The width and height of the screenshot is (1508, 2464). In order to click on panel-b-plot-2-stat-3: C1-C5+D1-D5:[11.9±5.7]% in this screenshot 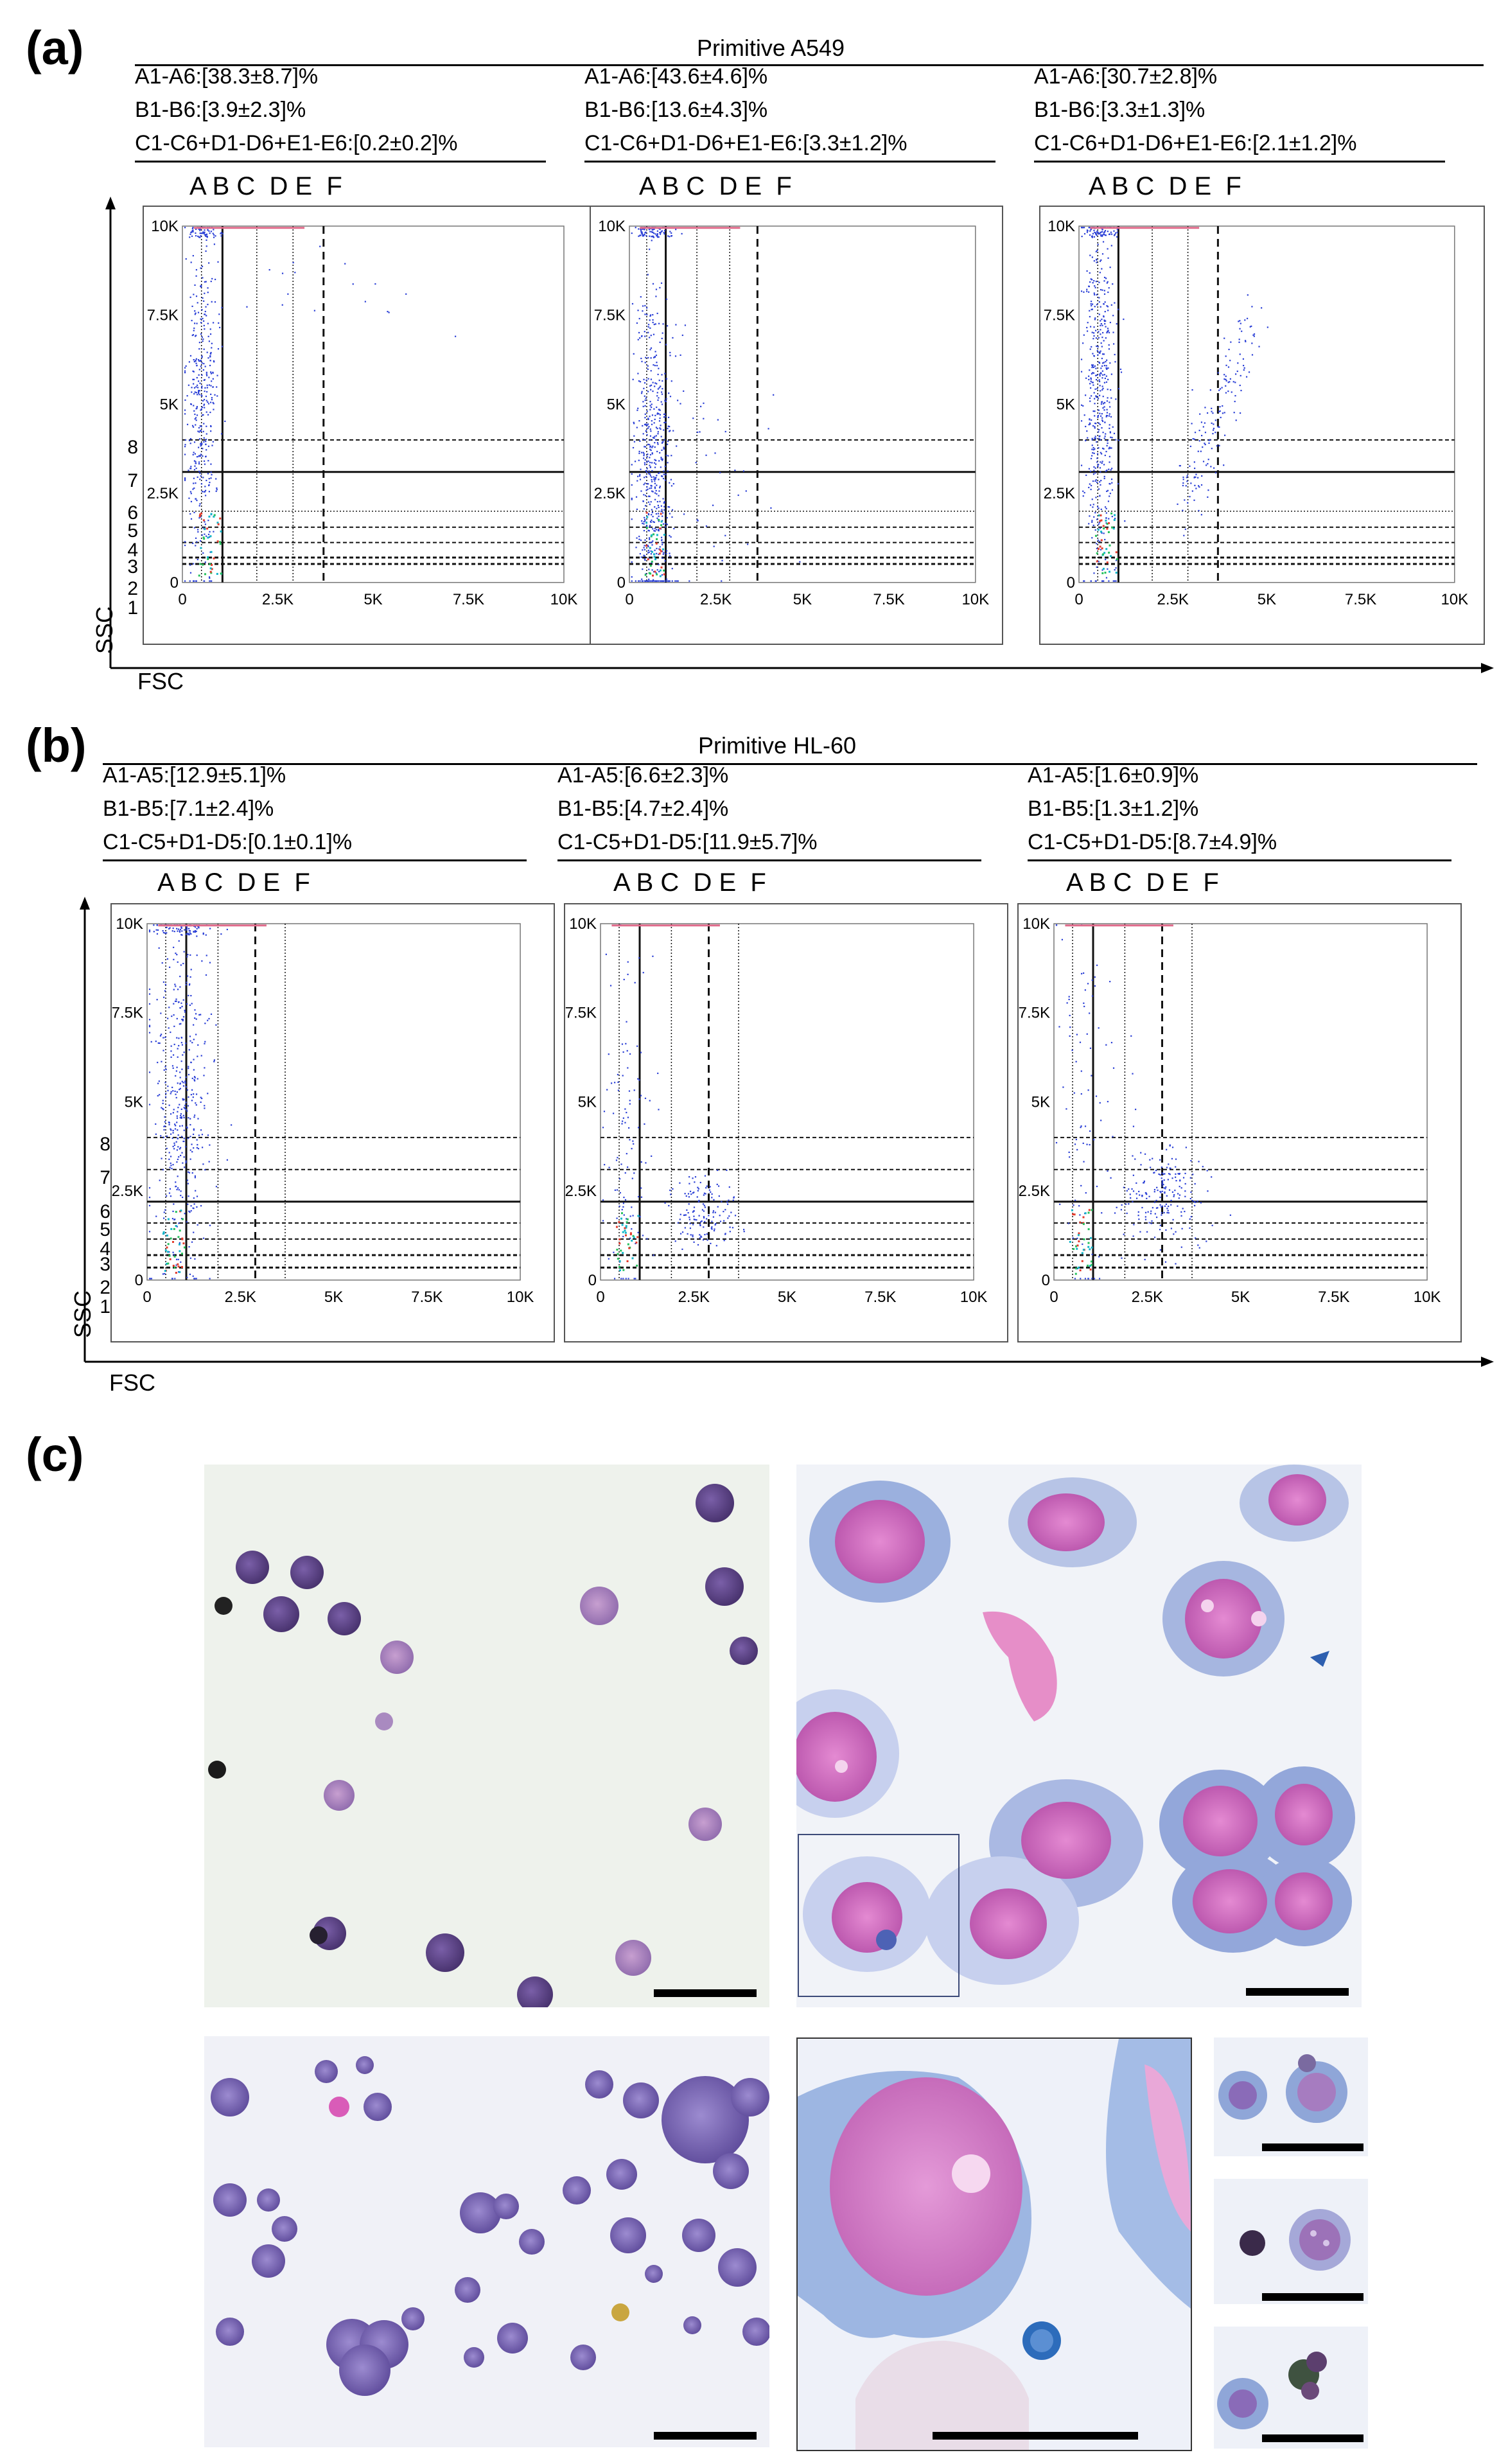, I will do `click(687, 842)`.